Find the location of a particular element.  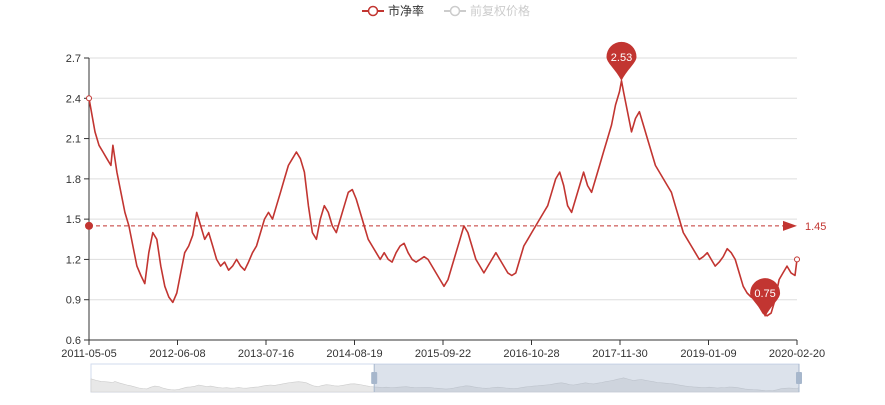

max-marker: 2.53 is located at coordinates (621, 61).